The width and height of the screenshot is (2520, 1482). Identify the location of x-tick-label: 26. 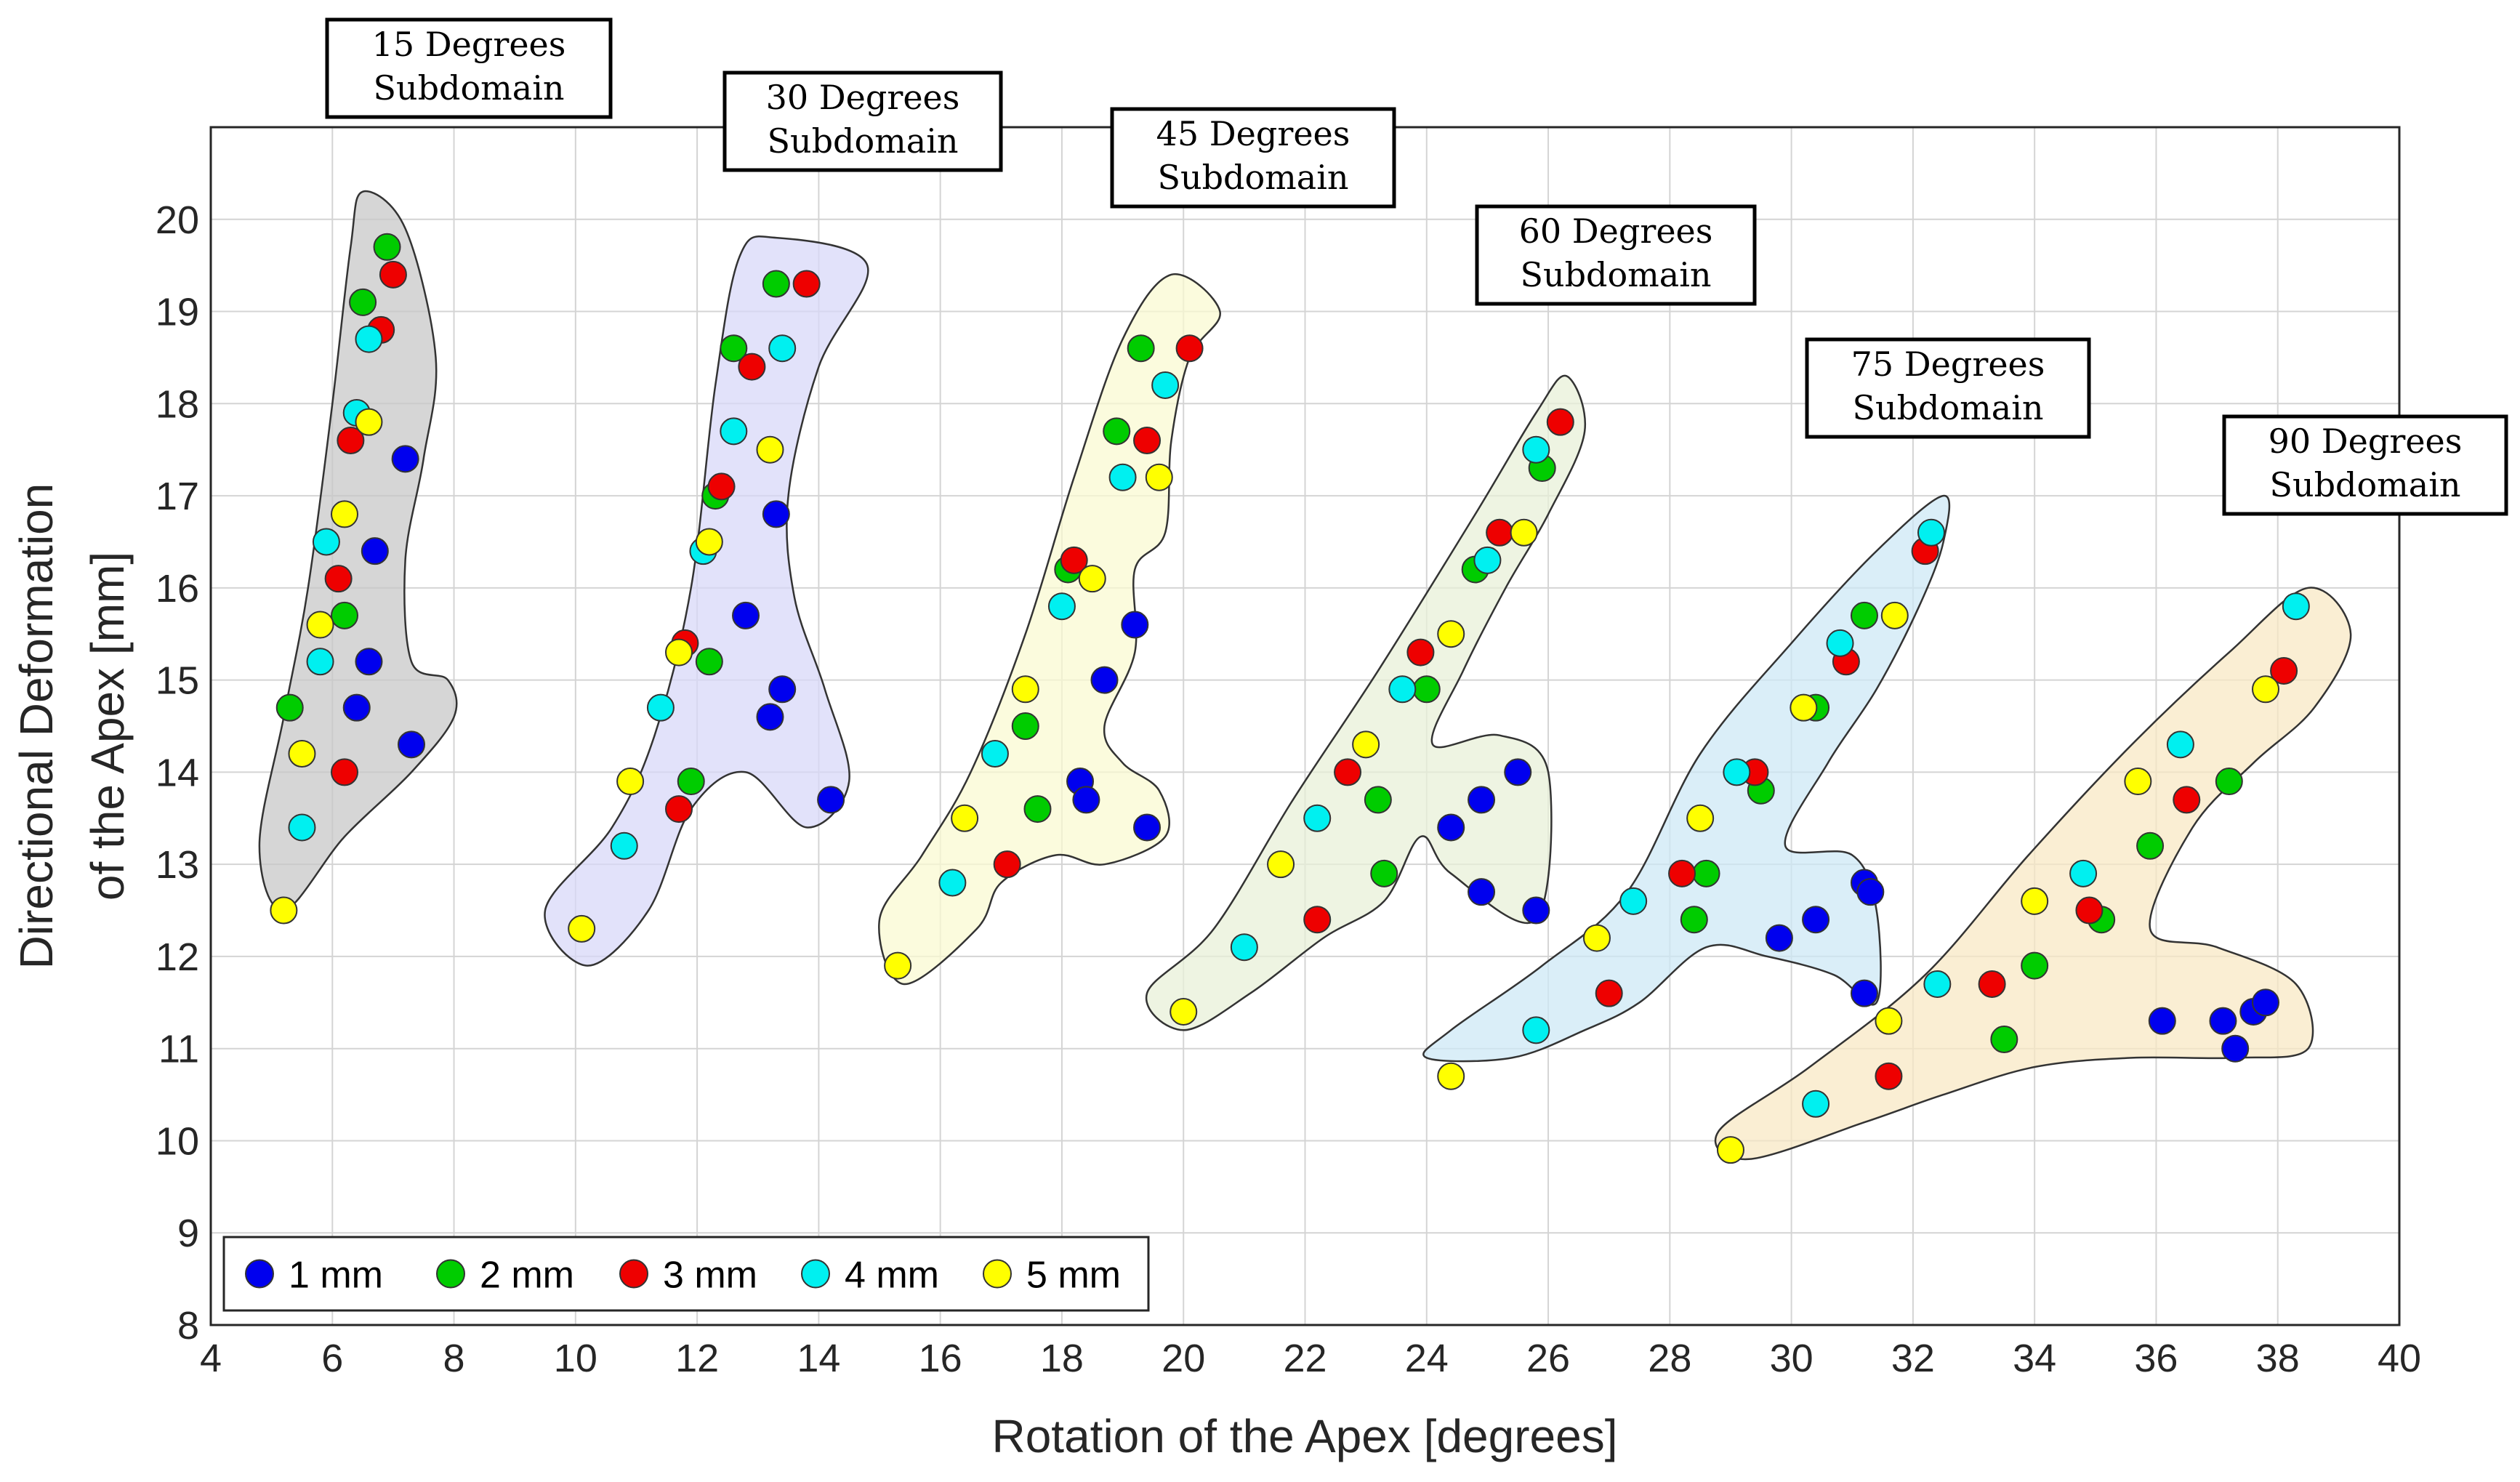
(1548, 1358).